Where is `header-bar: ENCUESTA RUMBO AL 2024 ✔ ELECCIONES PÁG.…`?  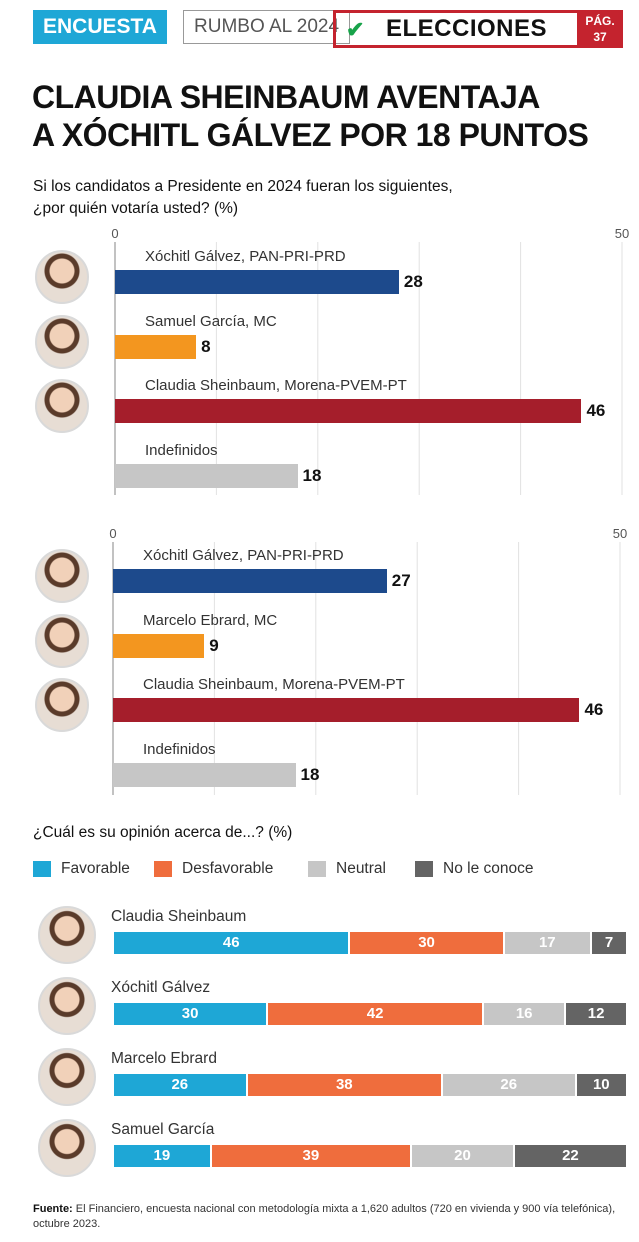 header-bar: ENCUESTA RUMBO AL 2024 ✔ ELECCIONES PÁG.… is located at coordinates (333, 29).